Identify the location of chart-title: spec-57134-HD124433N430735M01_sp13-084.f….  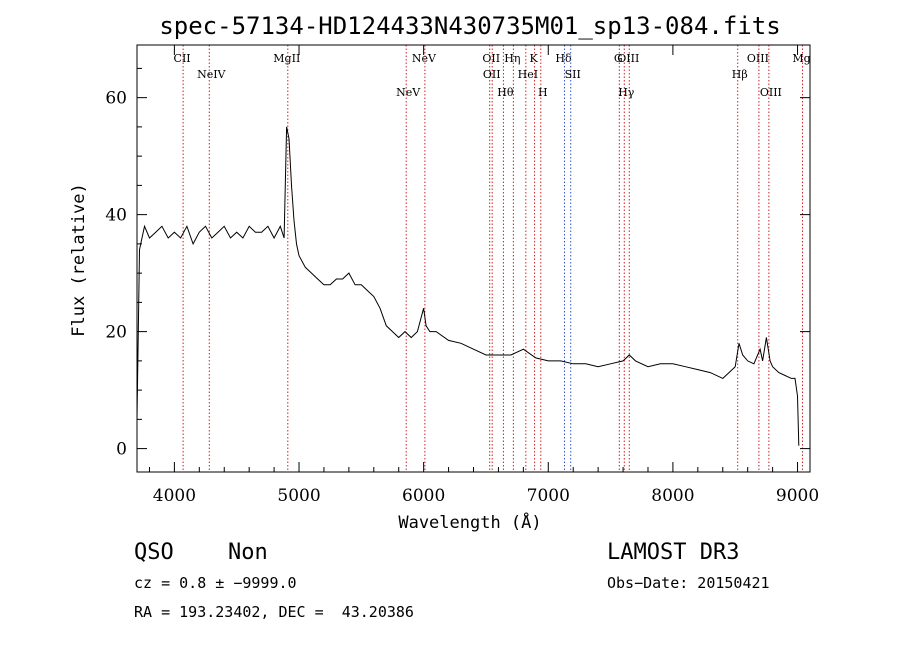
(469, 26).